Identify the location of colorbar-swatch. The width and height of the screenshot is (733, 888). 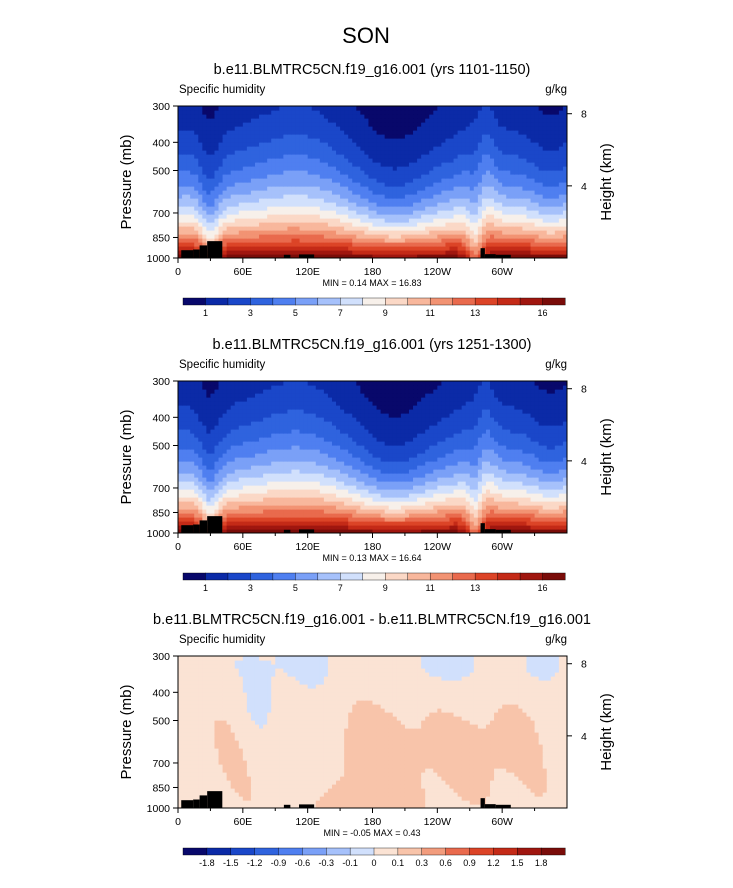
(419, 301).